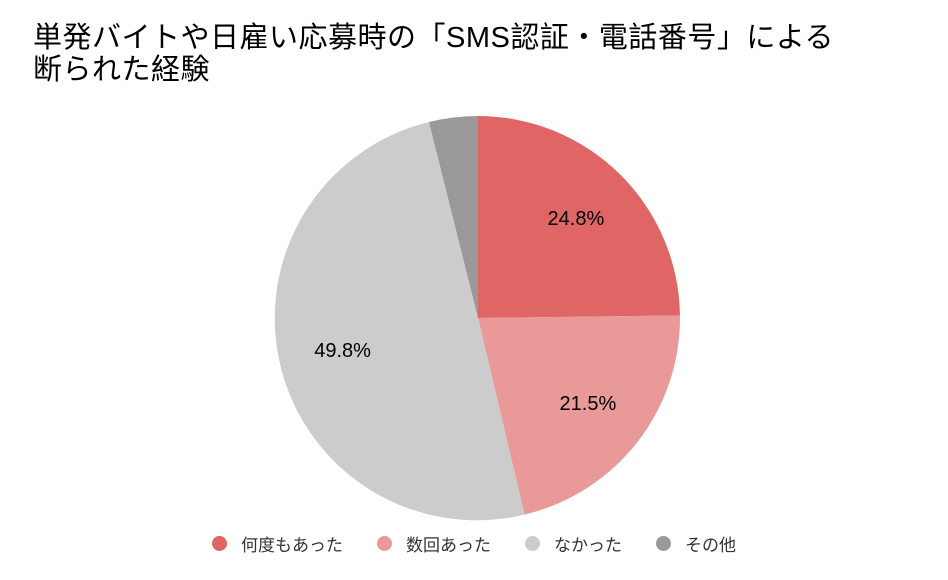 The height and width of the screenshot is (580, 948). I want to click on legend-item-2: なかった, so click(573, 543).